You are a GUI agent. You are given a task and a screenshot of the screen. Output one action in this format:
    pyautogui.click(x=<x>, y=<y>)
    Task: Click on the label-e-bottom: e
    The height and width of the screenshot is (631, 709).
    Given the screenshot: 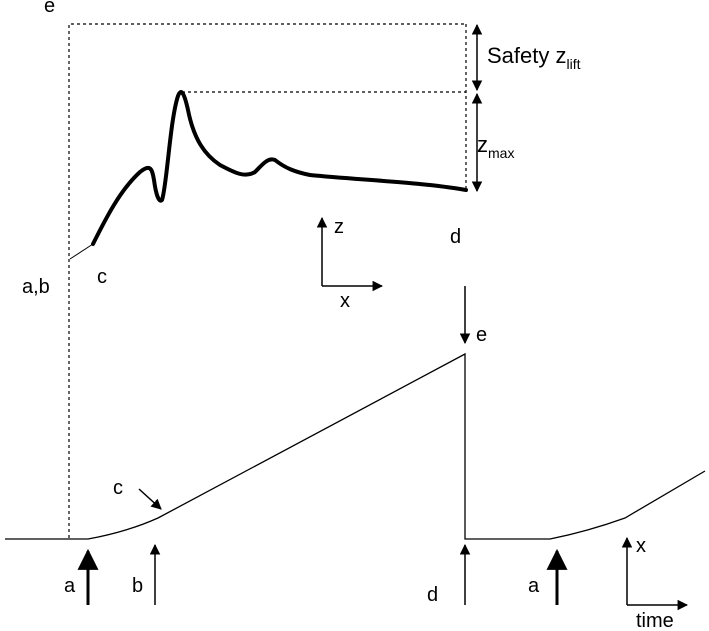 What is the action you would take?
    pyautogui.click(x=481, y=335)
    